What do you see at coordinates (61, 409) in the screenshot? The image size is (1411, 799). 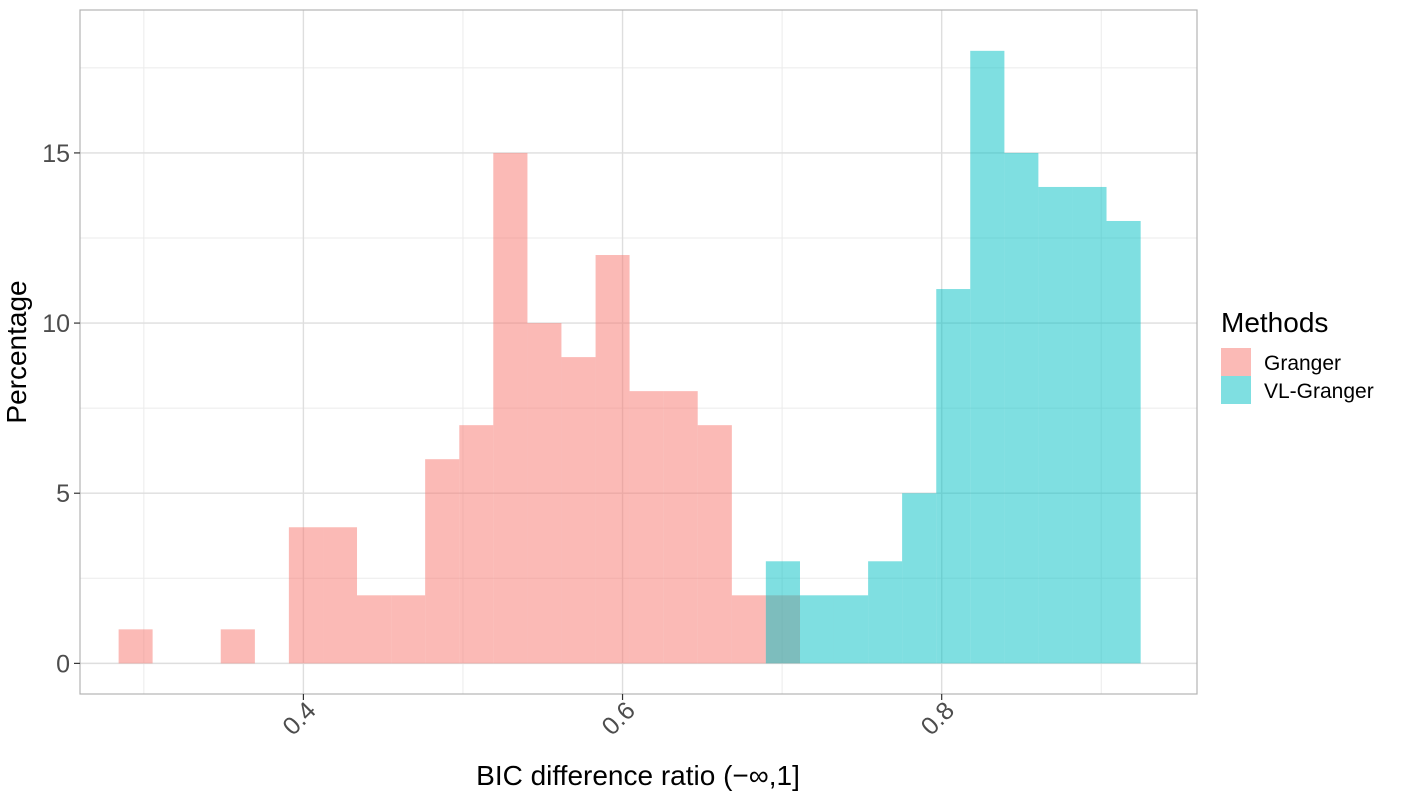 I see `y-axis-ticks: 0 5 10 15` at bounding box center [61, 409].